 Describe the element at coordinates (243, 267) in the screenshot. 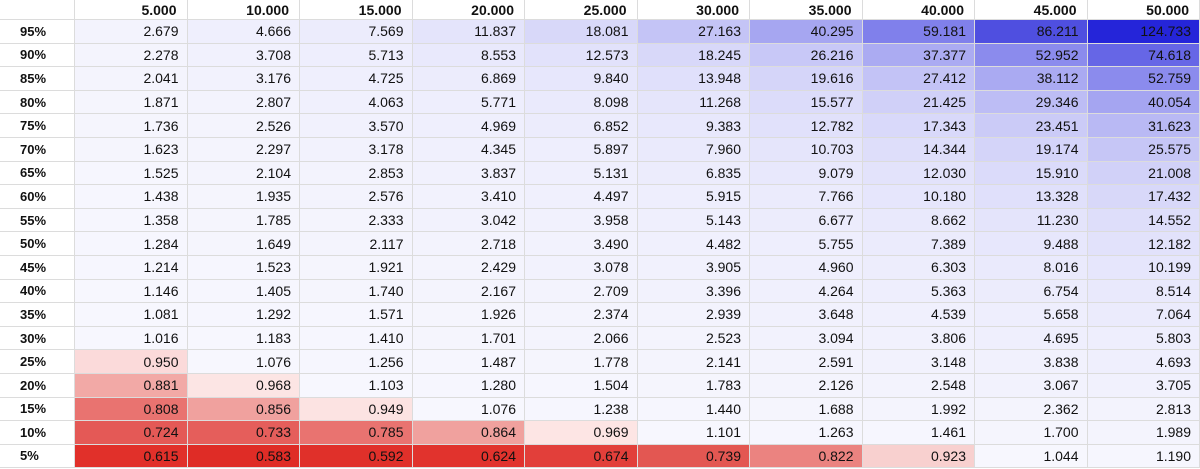

I see `table-cell: 1.523` at that location.